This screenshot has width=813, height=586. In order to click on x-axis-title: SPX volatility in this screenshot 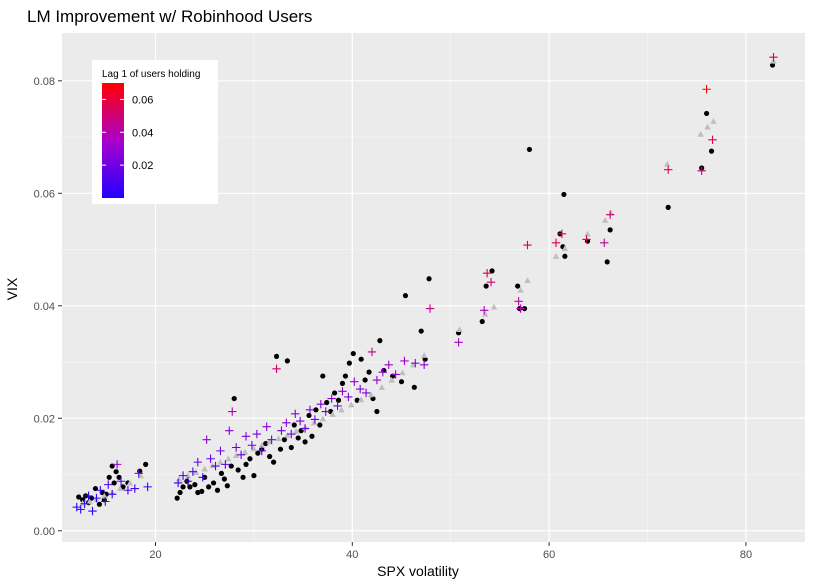, I will do `click(418, 571)`.